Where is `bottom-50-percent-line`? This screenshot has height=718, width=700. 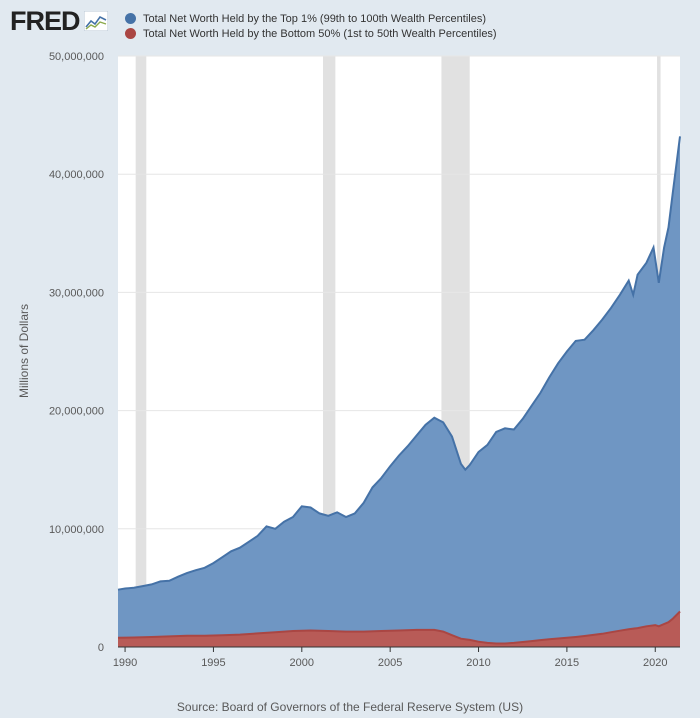 bottom-50-percent-line is located at coordinates (399, 627).